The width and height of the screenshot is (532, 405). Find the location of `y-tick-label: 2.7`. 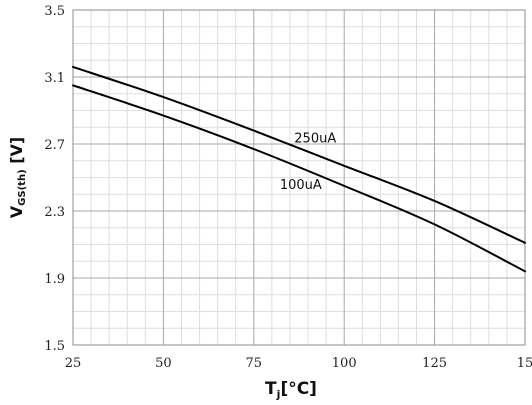

y-tick-label: 2.7 is located at coordinates (54, 145).